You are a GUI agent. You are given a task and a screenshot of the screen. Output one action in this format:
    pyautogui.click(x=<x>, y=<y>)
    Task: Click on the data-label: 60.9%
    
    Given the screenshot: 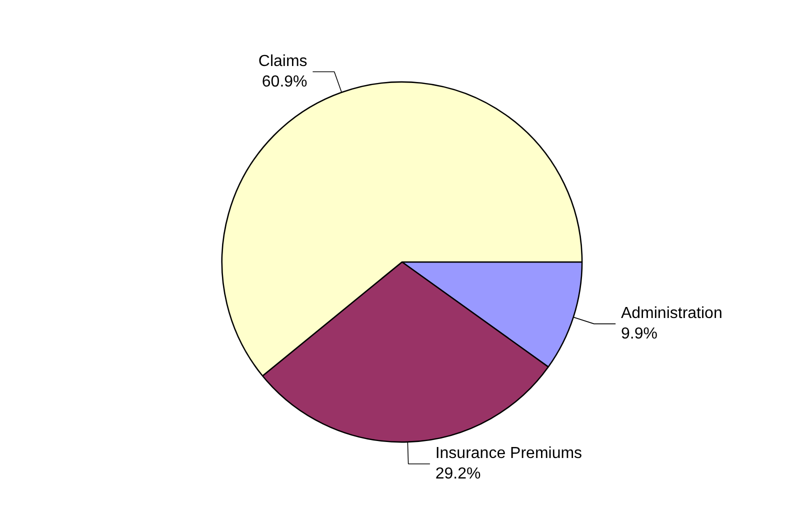 What is the action you would take?
    pyautogui.click(x=285, y=81)
    